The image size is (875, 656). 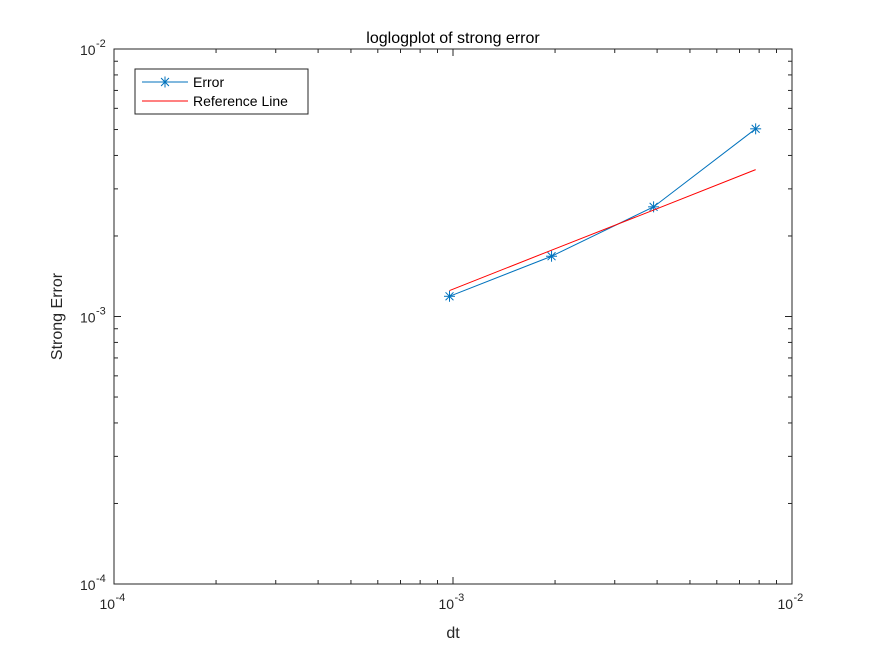 I want to click on legend-label-error: Error, so click(x=208, y=82).